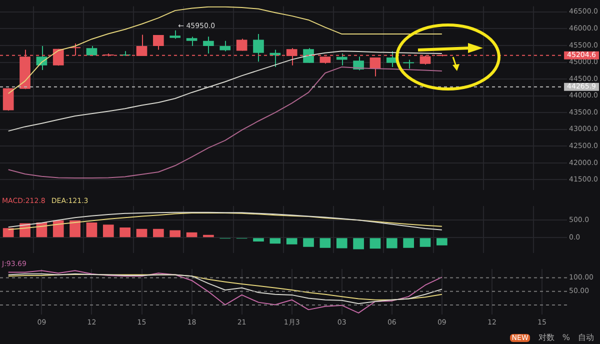  What do you see at coordinates (546, 337) in the screenshot?
I see `text: 对数` at bounding box center [546, 337].